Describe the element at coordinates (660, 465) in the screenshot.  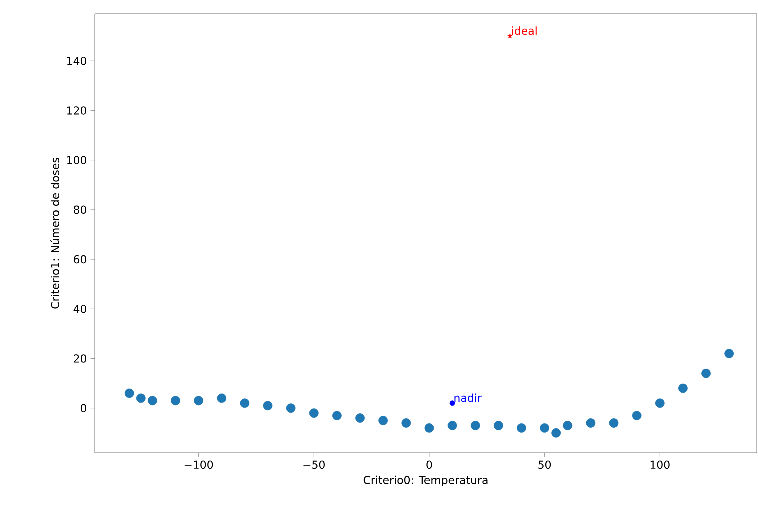
I see `x-tick-label: 100` at that location.